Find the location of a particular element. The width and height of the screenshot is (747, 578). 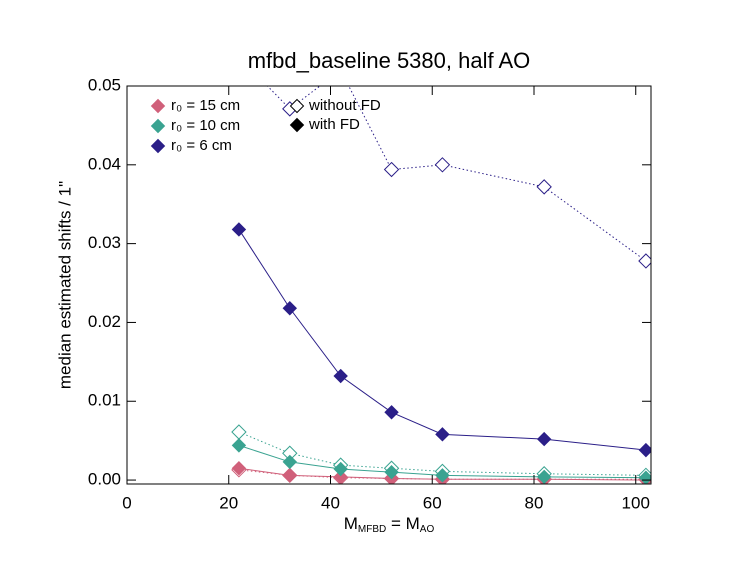

x-tick-label: 80 is located at coordinates (534, 502).